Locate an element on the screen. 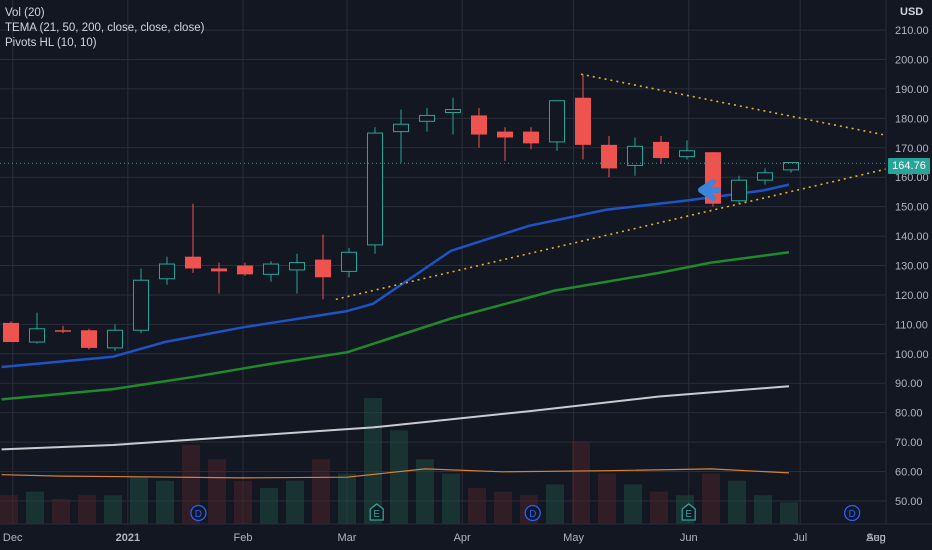 This screenshot has width=932, height=550. price-tick-label: 210.00 is located at coordinates (912, 31).